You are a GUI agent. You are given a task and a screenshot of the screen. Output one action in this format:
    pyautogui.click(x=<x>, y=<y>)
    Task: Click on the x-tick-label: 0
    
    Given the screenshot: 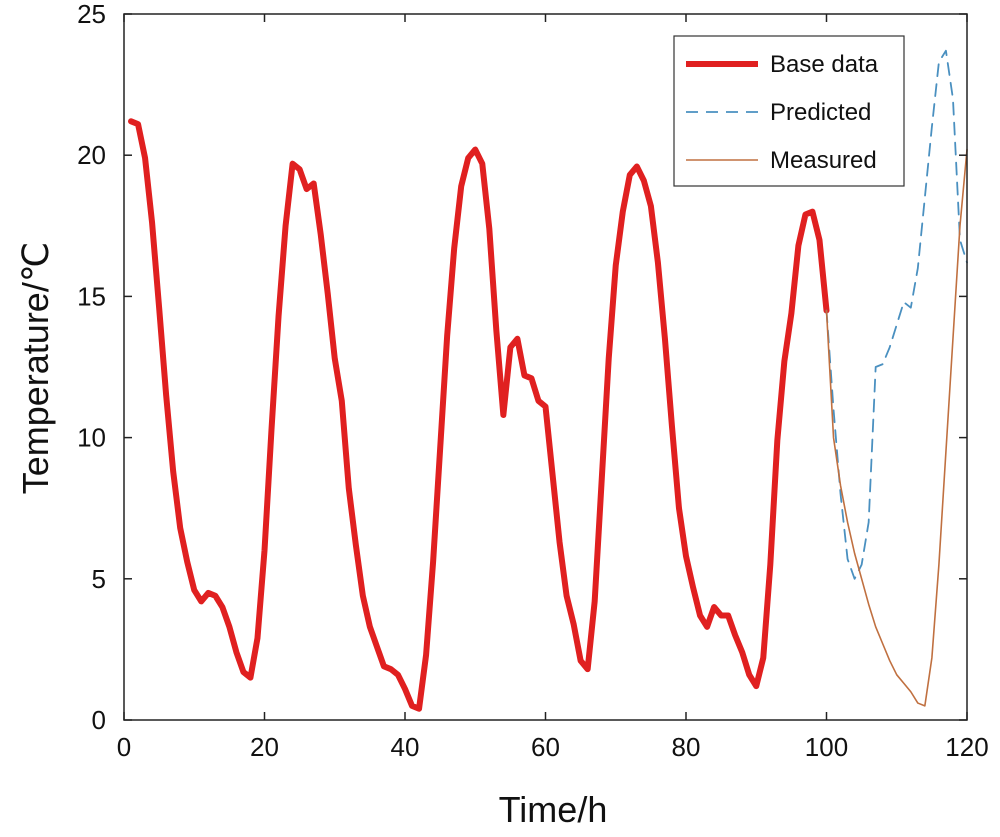 What is the action you would take?
    pyautogui.click(x=124, y=747)
    